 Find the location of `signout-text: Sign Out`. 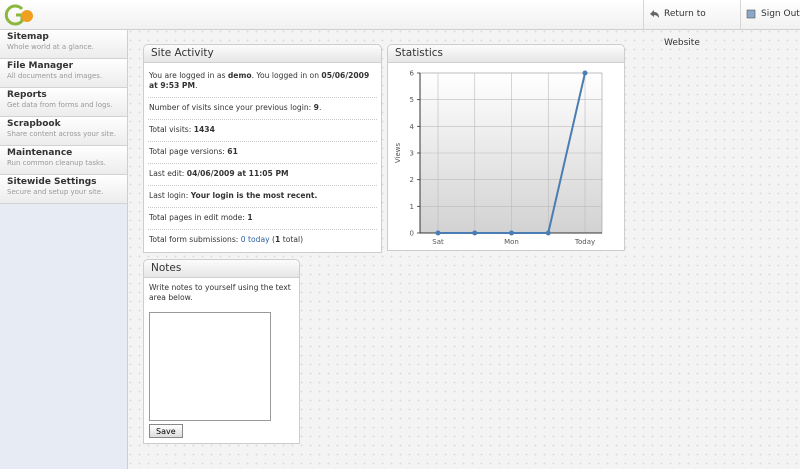

signout-text: Sign Out is located at coordinates (780, 14).